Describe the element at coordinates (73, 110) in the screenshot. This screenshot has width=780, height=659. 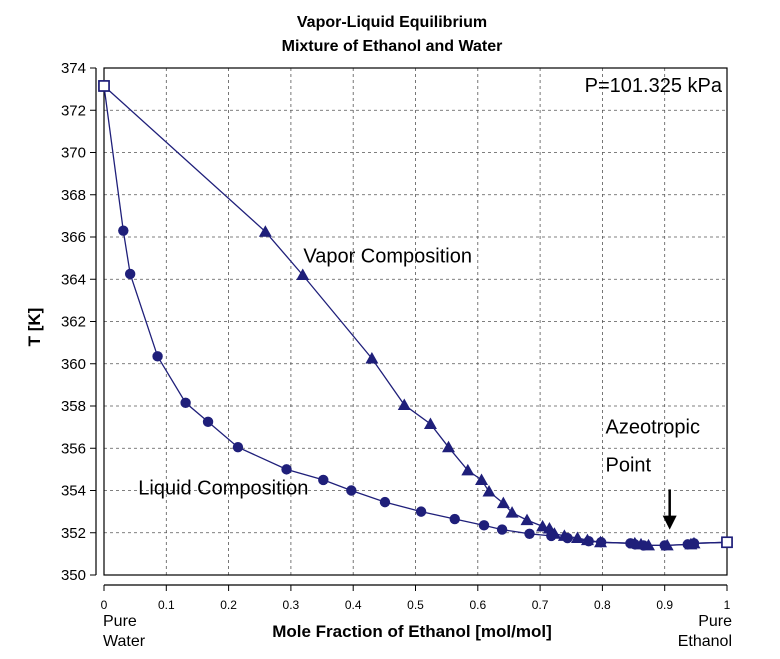
I see `y-tick-label: 372` at that location.